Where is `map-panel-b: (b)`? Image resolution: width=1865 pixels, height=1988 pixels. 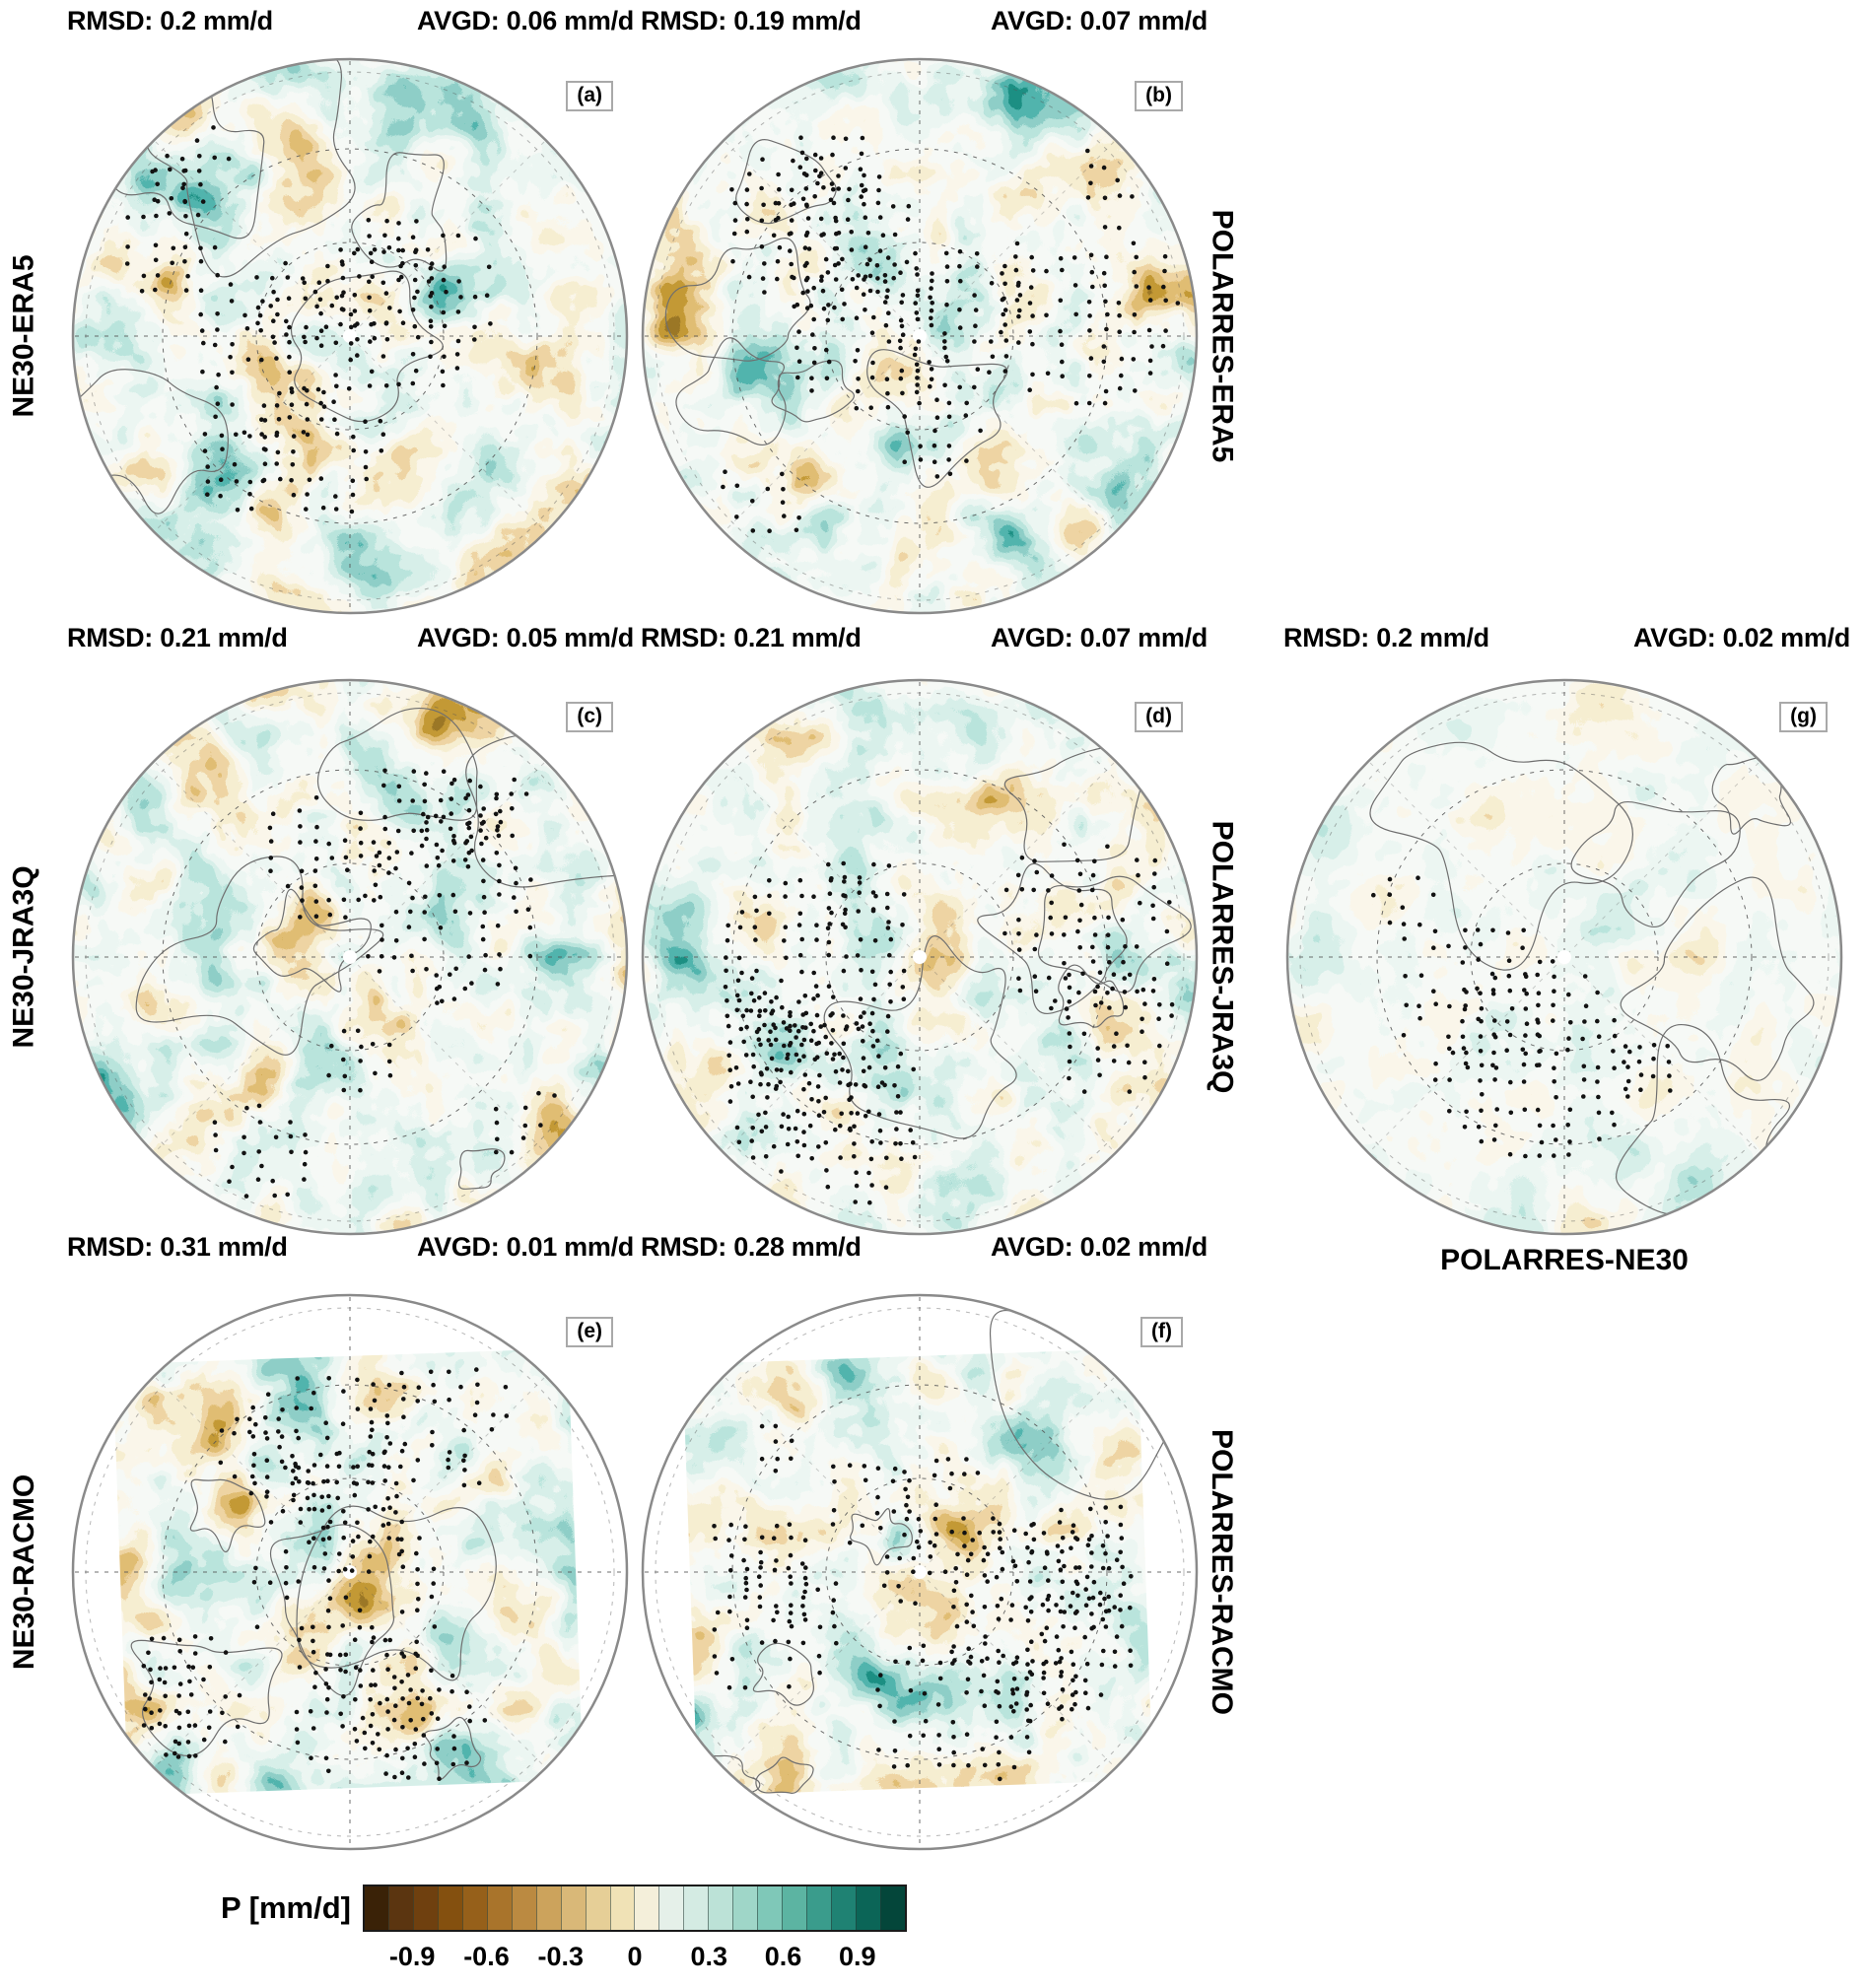 map-panel-b: (b) is located at coordinates (920, 336).